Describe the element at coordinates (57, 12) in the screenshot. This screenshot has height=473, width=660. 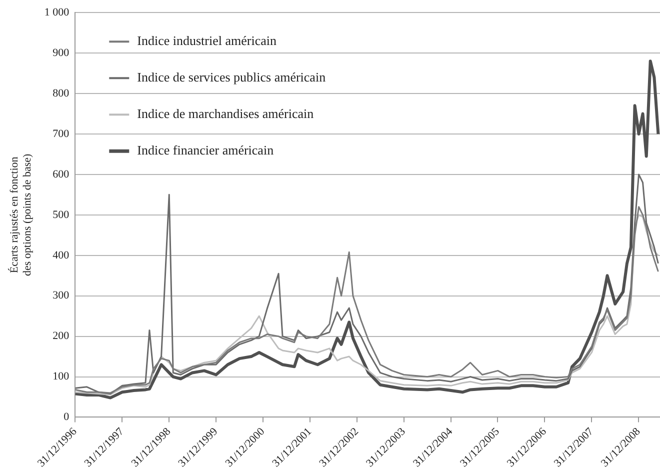
I see `y-tick-label: 1 000` at that location.